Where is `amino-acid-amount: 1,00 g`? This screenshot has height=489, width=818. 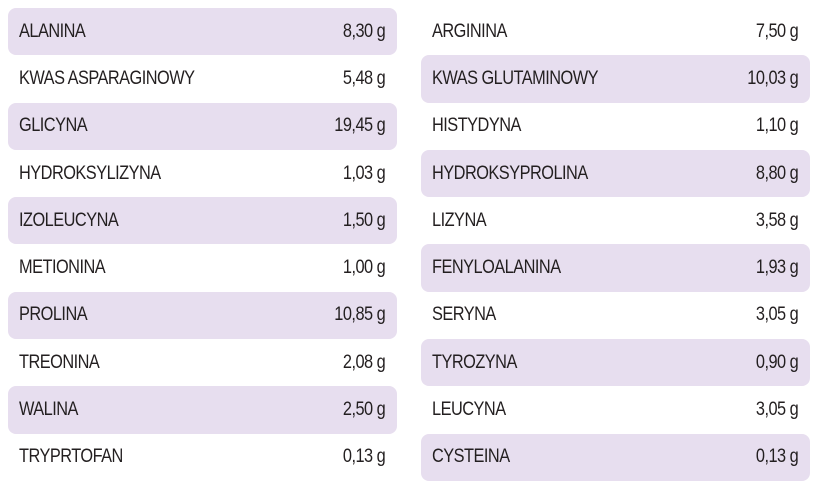
amino-acid-amount: 1,00 g is located at coordinates (364, 268).